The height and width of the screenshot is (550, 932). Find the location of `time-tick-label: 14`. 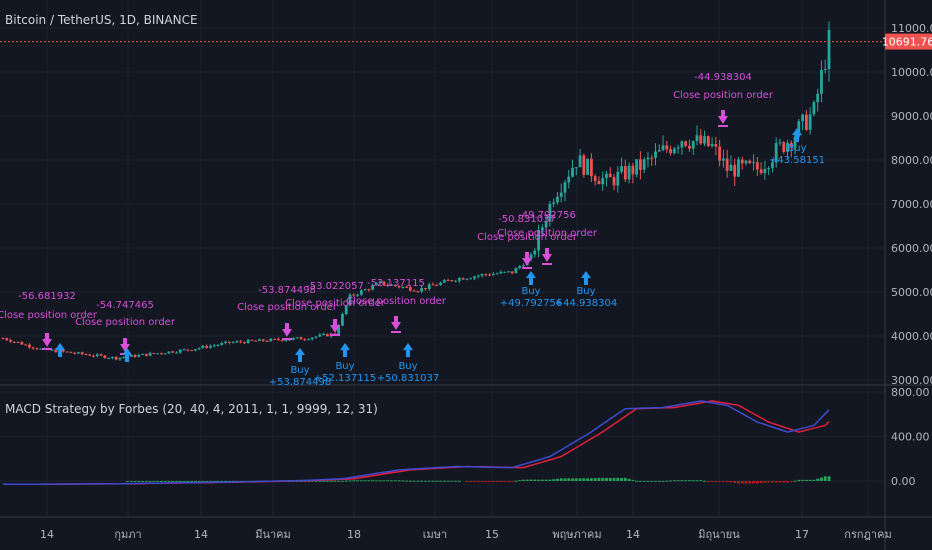

time-tick-label: 14 is located at coordinates (633, 534).